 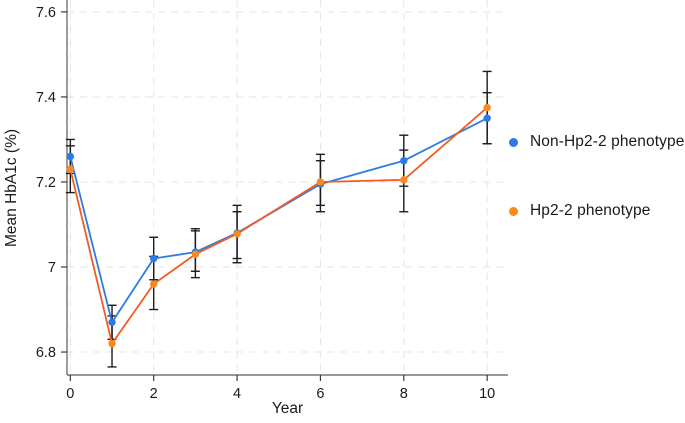 What do you see at coordinates (52, 268) in the screenshot?
I see `y-tick-label: 7` at bounding box center [52, 268].